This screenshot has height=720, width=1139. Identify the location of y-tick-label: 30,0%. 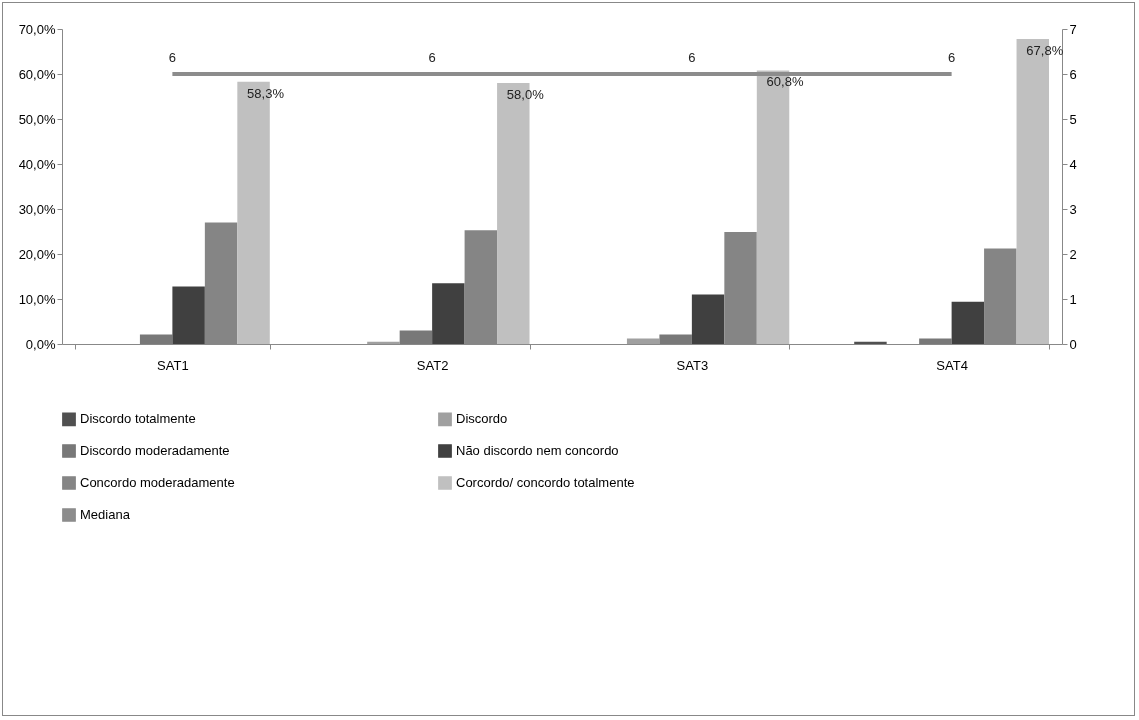
(37, 209).